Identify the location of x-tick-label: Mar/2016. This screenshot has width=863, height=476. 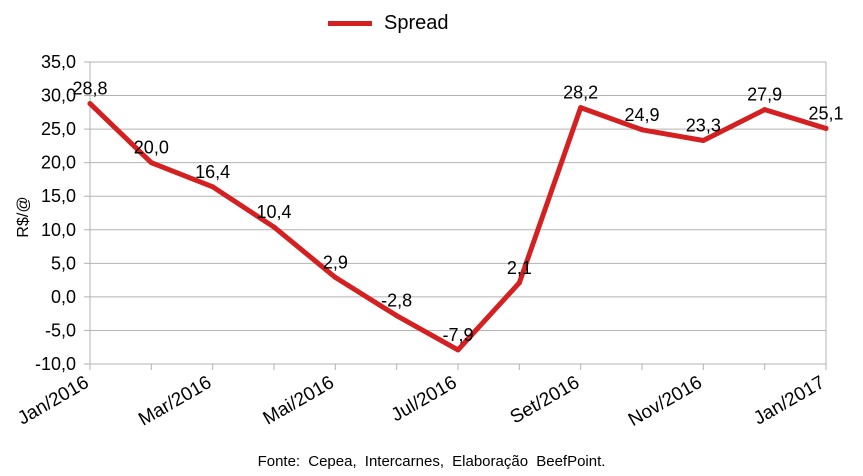
(175, 401).